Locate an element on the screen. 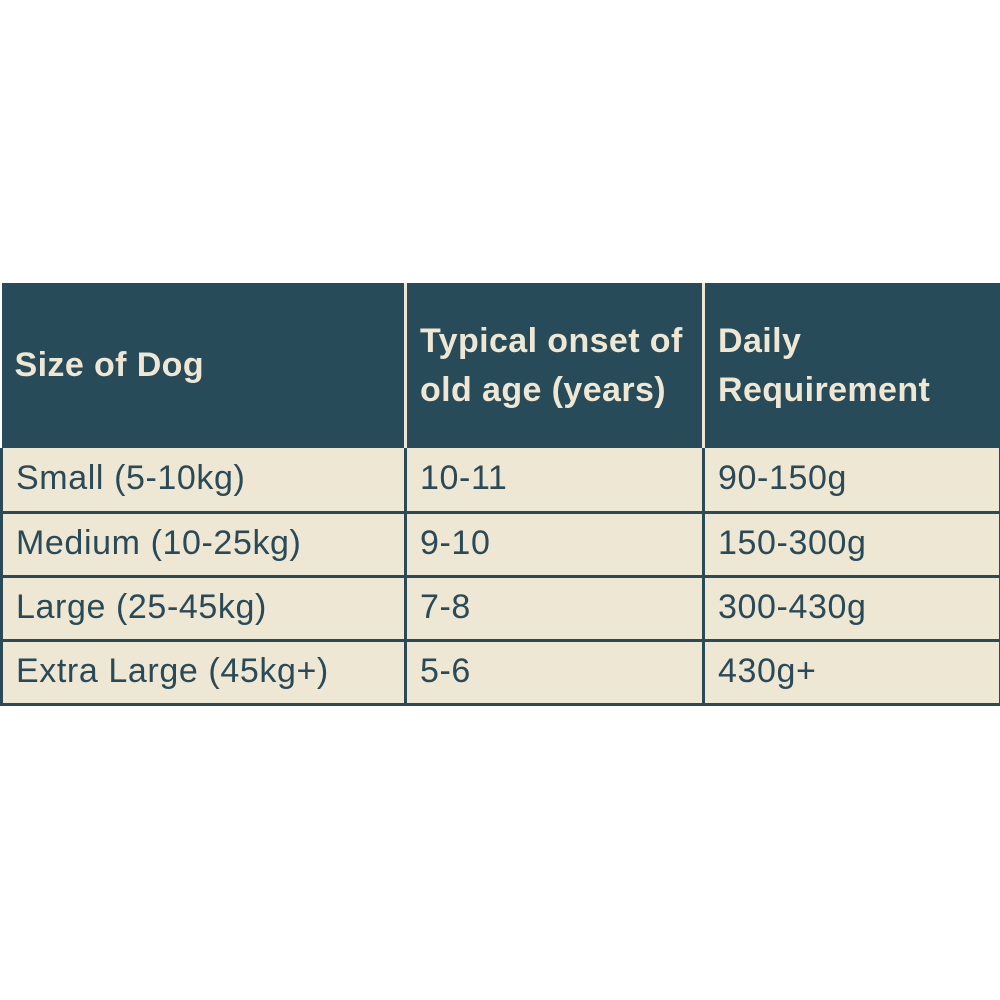 This screenshot has height=1000, width=1000. cell-daily-requirement: 90-150g is located at coordinates (851, 481).